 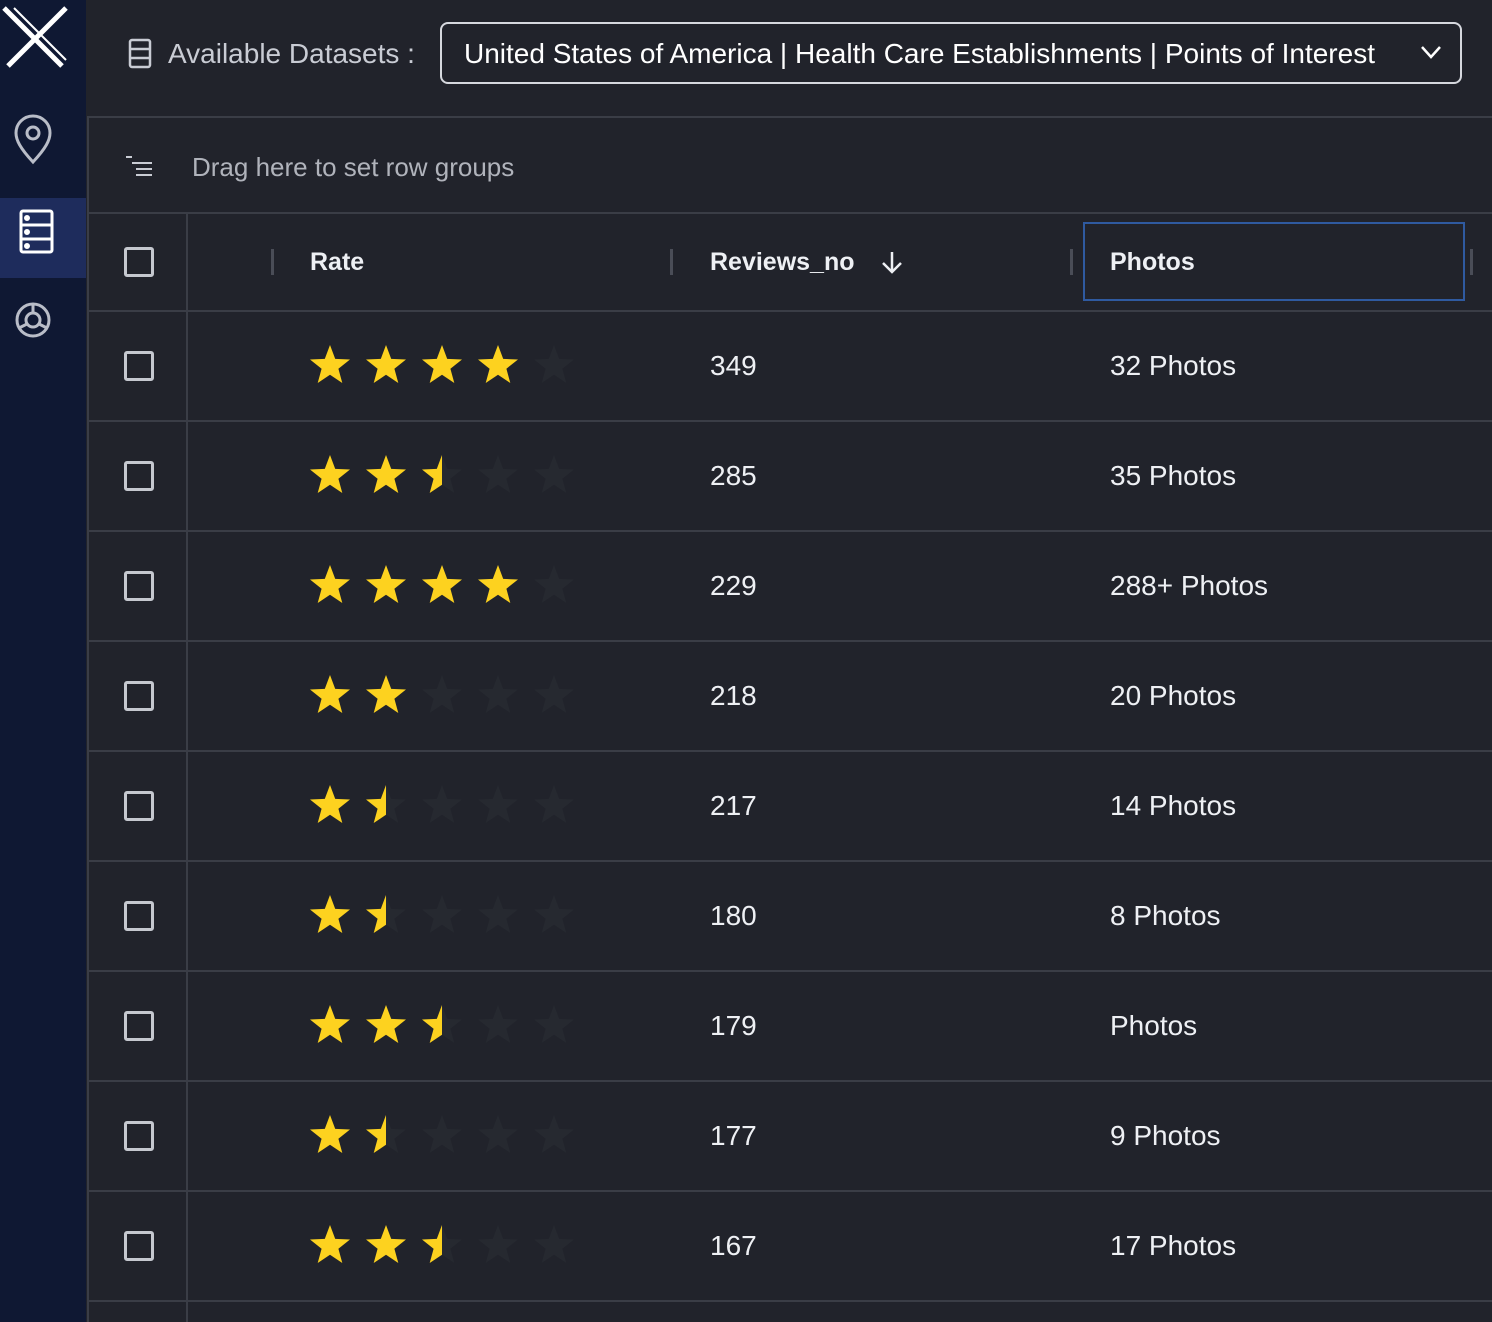 What do you see at coordinates (187, 767) in the screenshot?
I see `column-divider` at bounding box center [187, 767].